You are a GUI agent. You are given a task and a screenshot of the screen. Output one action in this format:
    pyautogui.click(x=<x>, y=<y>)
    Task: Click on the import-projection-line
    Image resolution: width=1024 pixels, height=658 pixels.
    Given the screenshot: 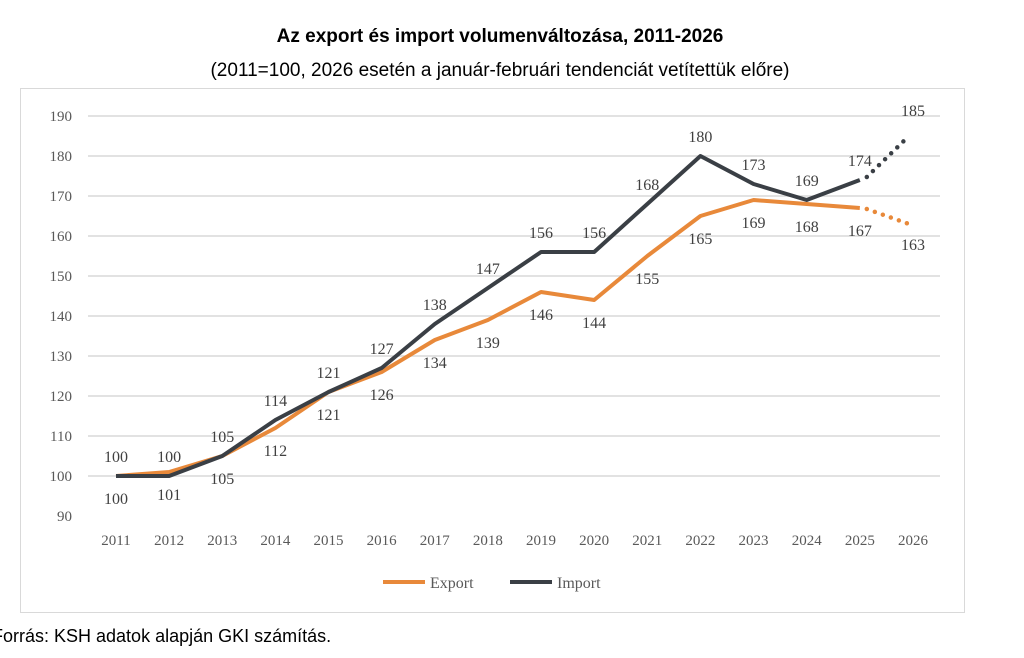 What is the action you would take?
    pyautogui.click(x=888, y=156)
    